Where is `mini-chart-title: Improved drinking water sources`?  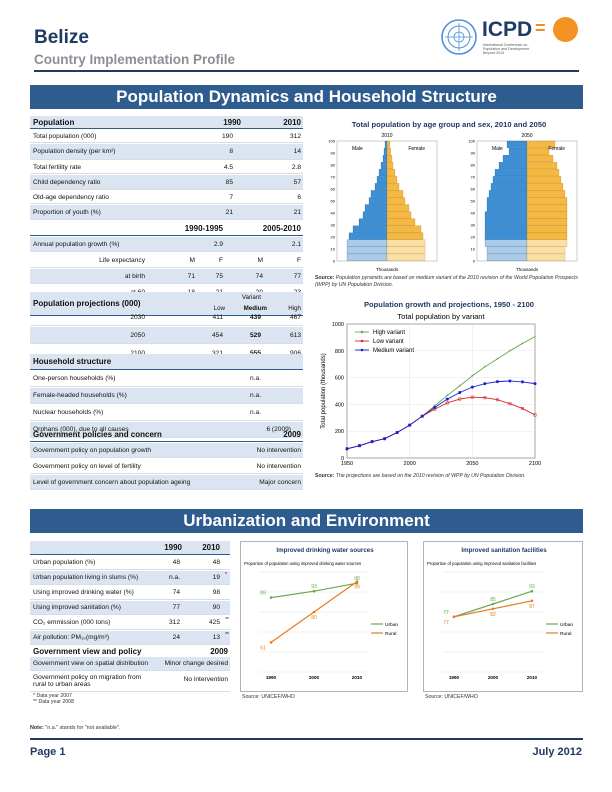
mini-chart-title: Improved drinking water sources is located at coordinates (325, 550).